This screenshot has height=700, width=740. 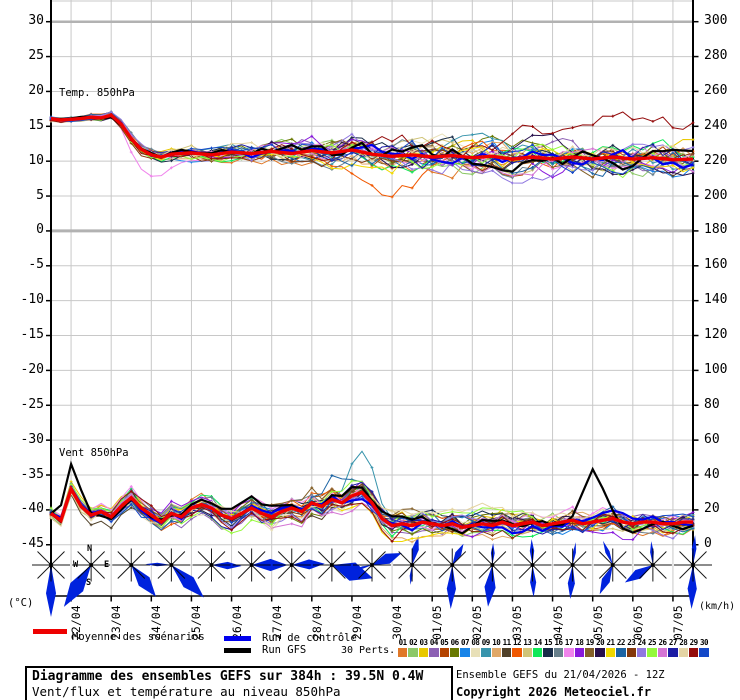 What do you see at coordinates (434, 642) in the screenshot?
I see `member-number: 04` at bounding box center [434, 642].